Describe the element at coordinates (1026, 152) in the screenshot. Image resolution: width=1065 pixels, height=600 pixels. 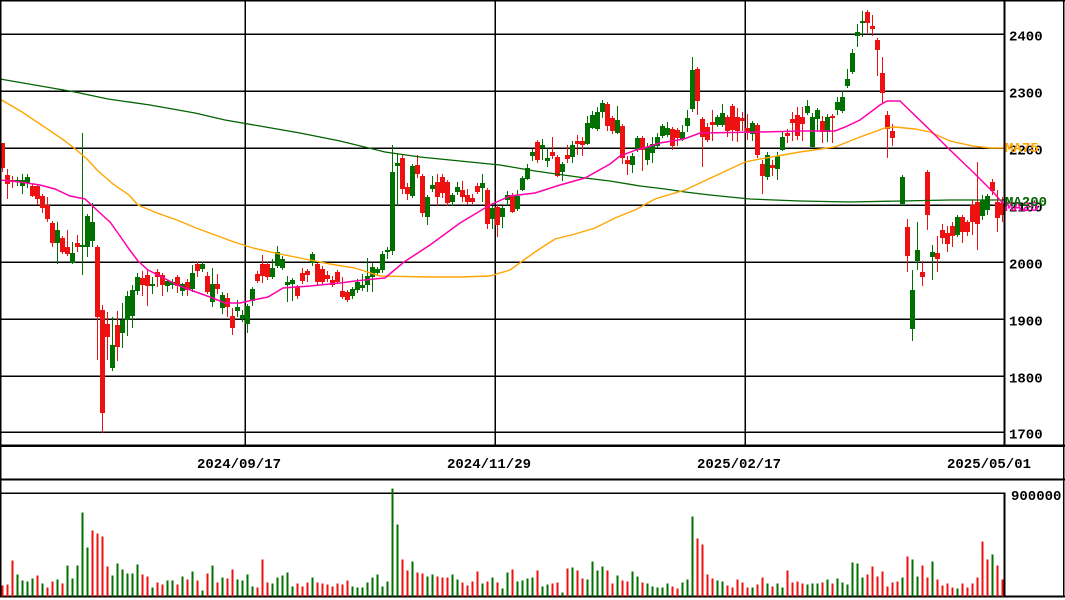
I see `svg-text: 2200` at that location.